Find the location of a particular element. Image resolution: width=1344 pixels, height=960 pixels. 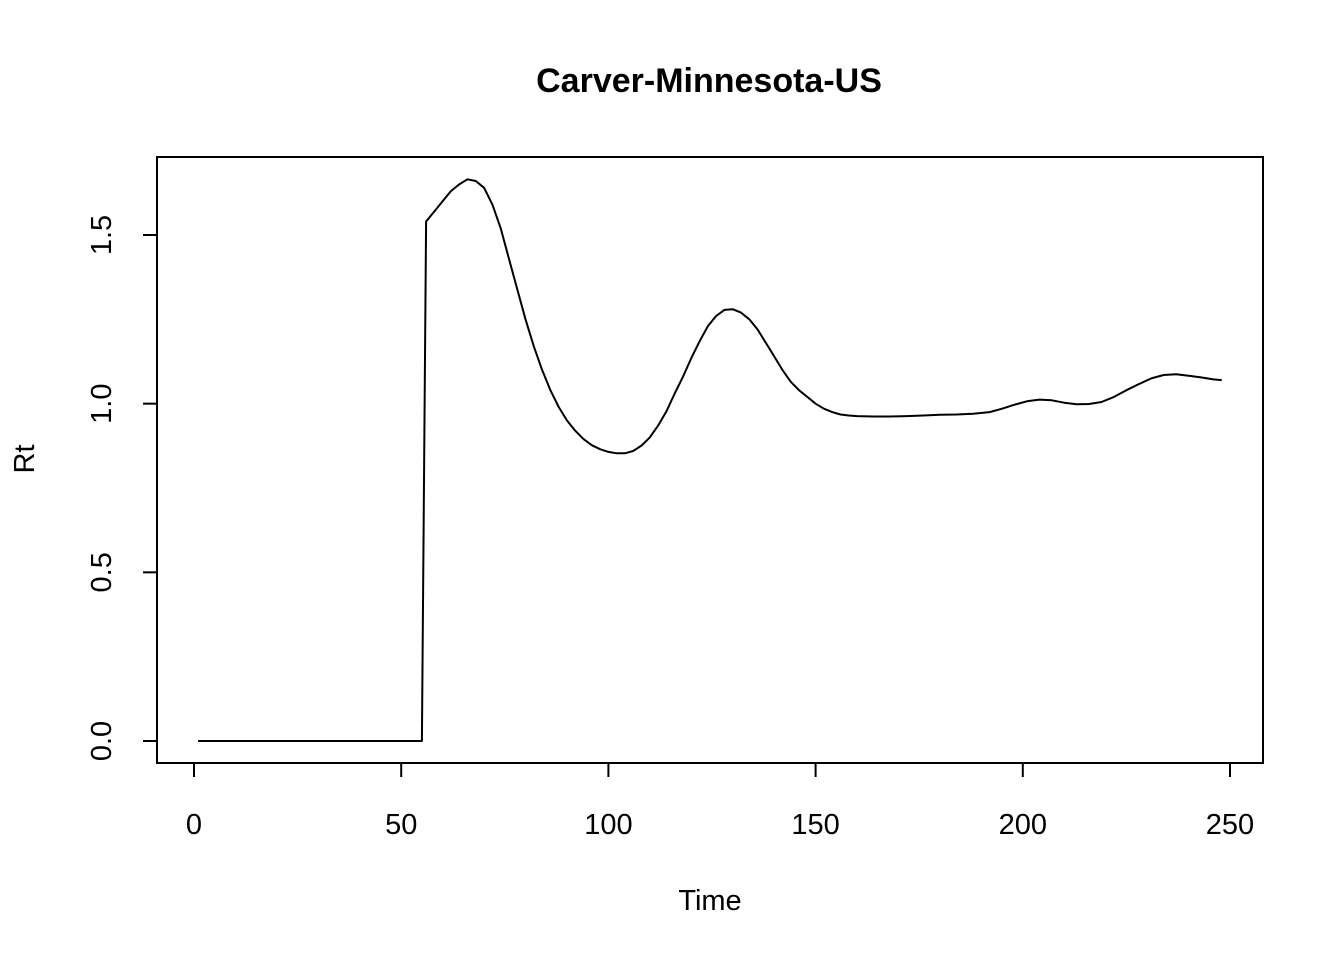

x-tick-label: 0 is located at coordinates (194, 825).